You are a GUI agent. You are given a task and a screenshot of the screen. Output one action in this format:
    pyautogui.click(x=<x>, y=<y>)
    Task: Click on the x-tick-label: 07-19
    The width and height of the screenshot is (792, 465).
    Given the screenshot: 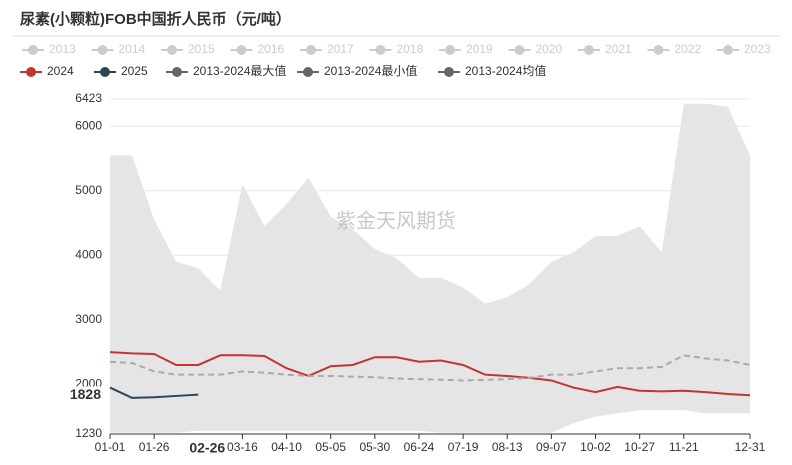 What is the action you would take?
    pyautogui.click(x=463, y=447)
    